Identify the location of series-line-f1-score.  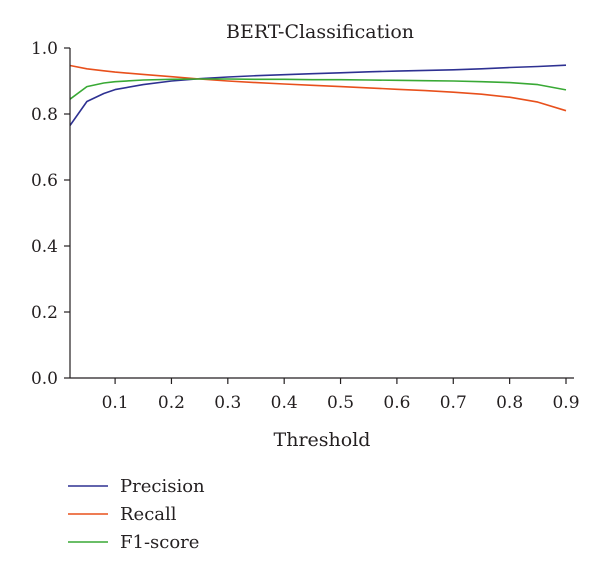
(318, 89).